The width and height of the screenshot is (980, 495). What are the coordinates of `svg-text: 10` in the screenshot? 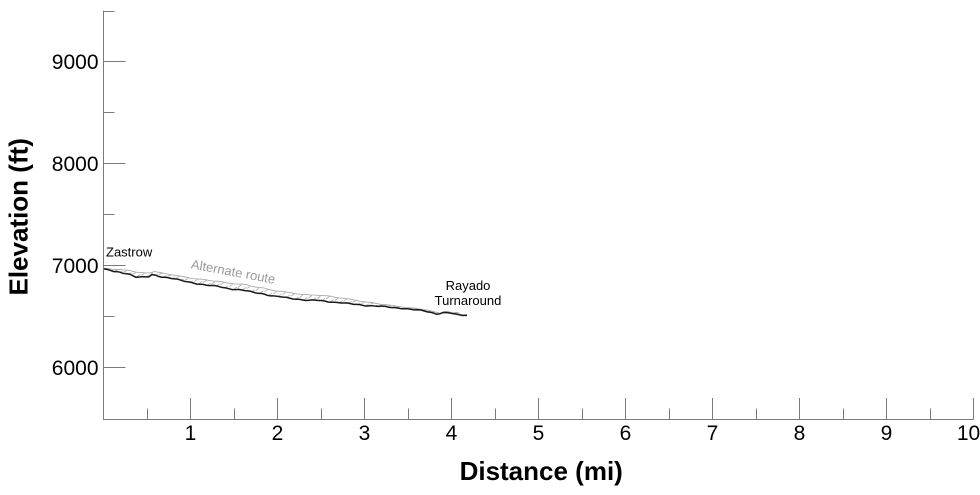 It's located at (968, 433).